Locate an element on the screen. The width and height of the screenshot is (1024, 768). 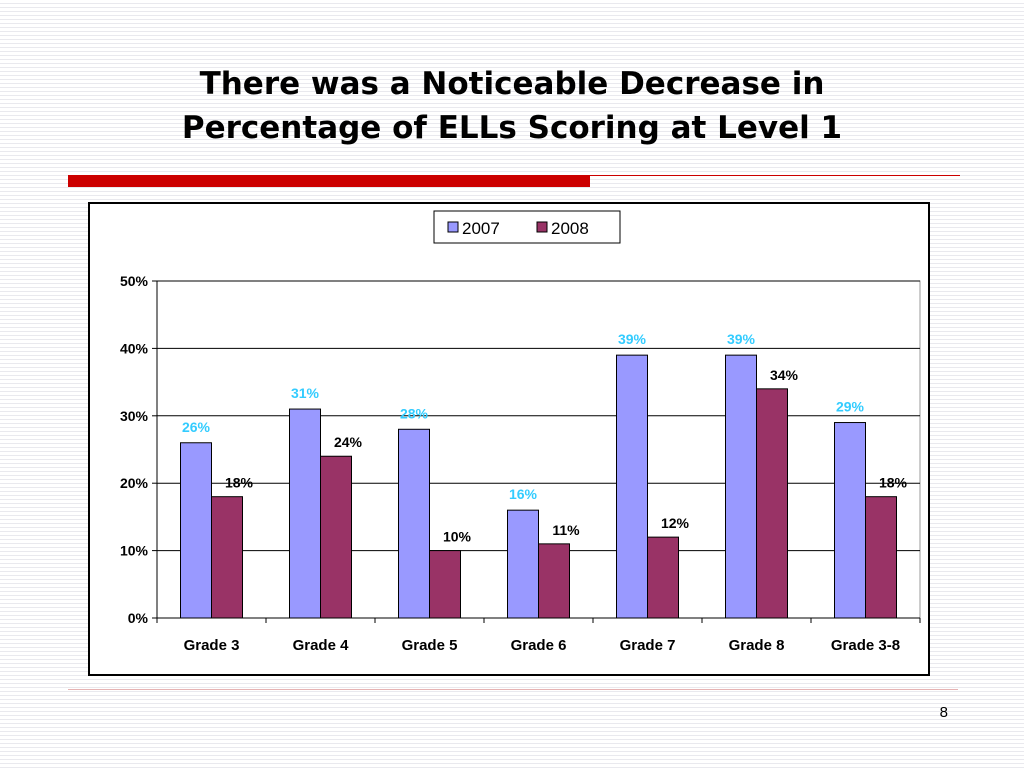
data-label-2008: 34% is located at coordinates (784, 375).